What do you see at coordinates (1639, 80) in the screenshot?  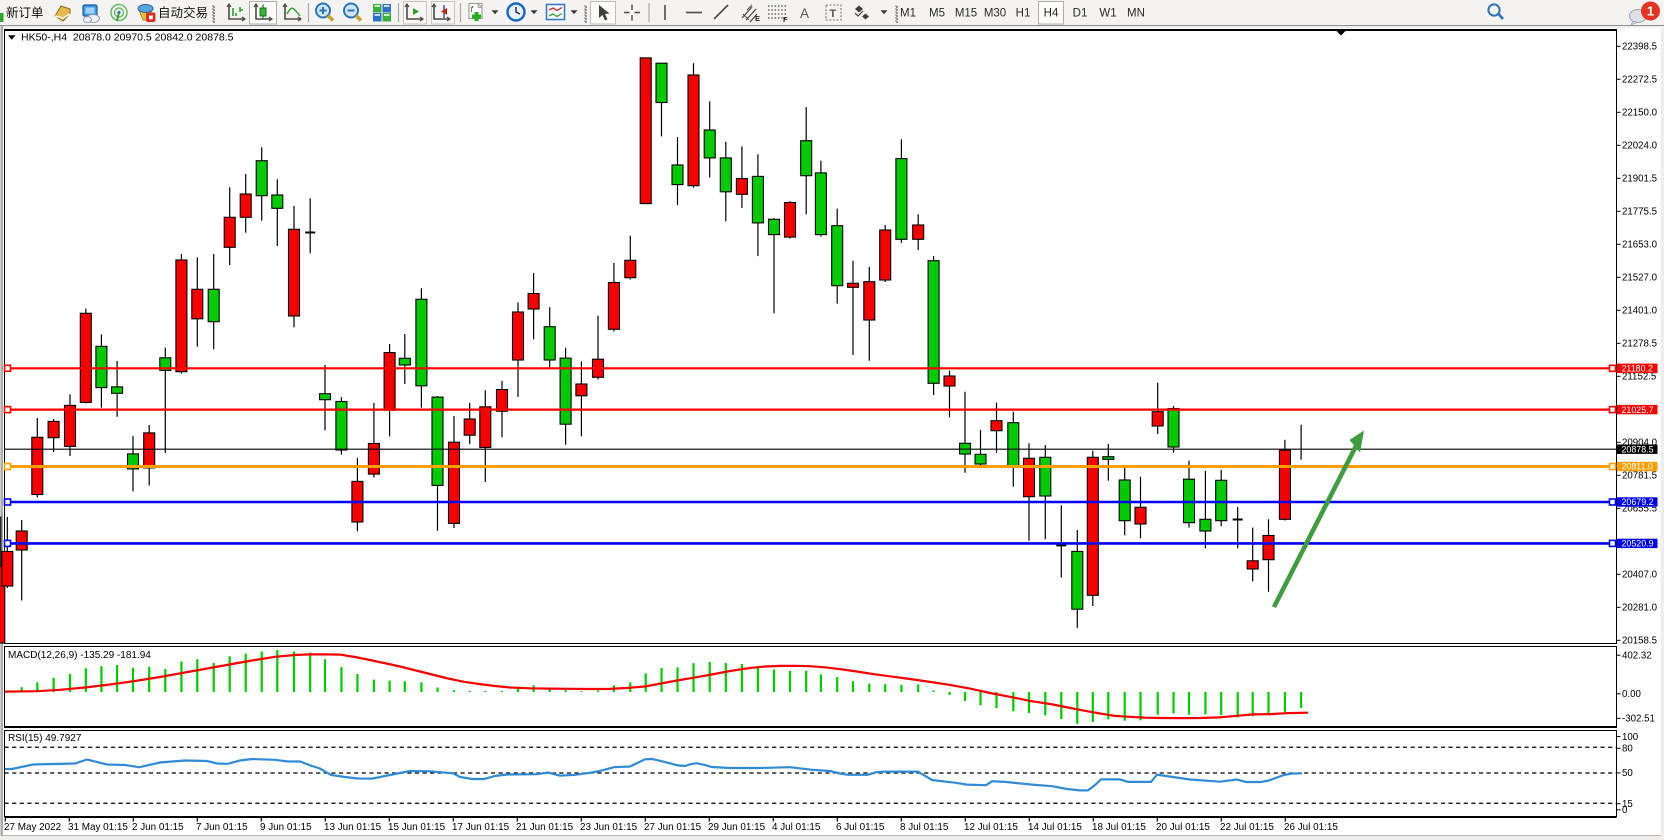 I see `svg-text: 22272.5` at bounding box center [1639, 80].